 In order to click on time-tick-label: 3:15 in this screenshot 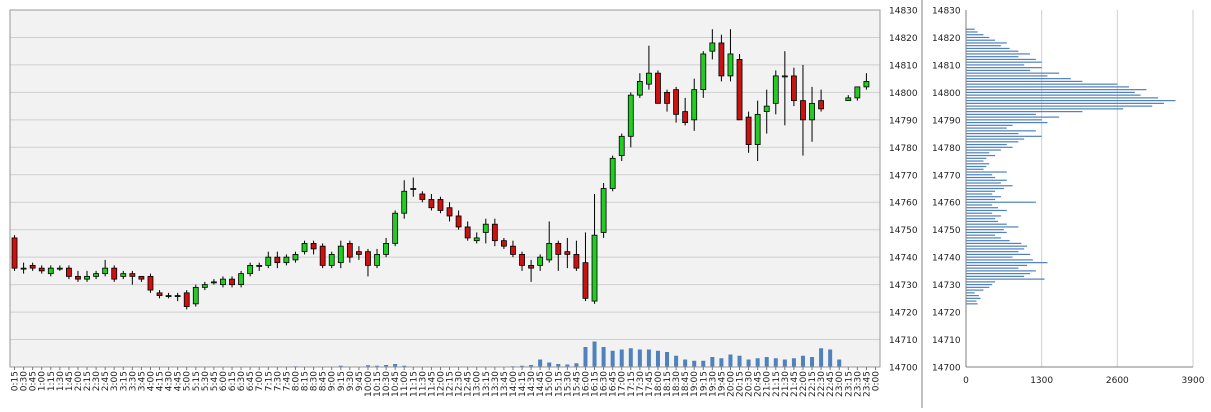, I will do `click(124, 381)`.